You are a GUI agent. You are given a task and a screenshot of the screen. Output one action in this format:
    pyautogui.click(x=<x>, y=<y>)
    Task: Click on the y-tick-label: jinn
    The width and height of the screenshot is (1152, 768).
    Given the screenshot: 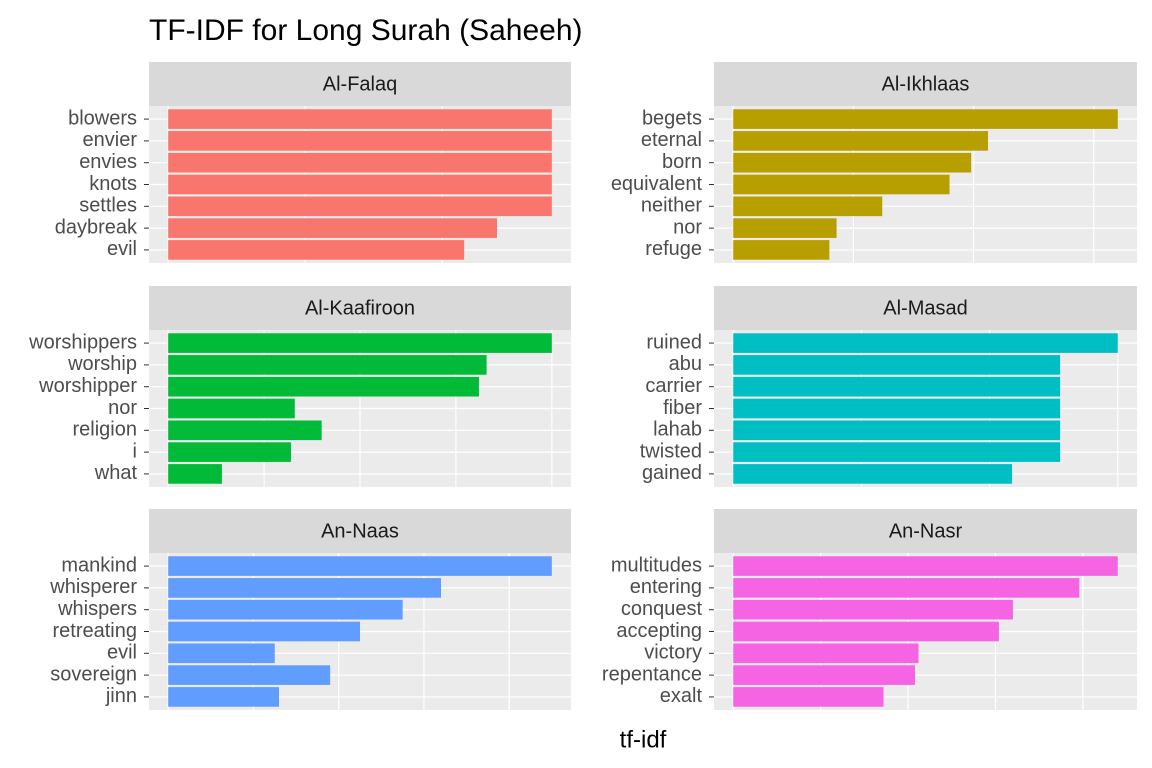 What is the action you would take?
    pyautogui.click(x=121, y=696)
    